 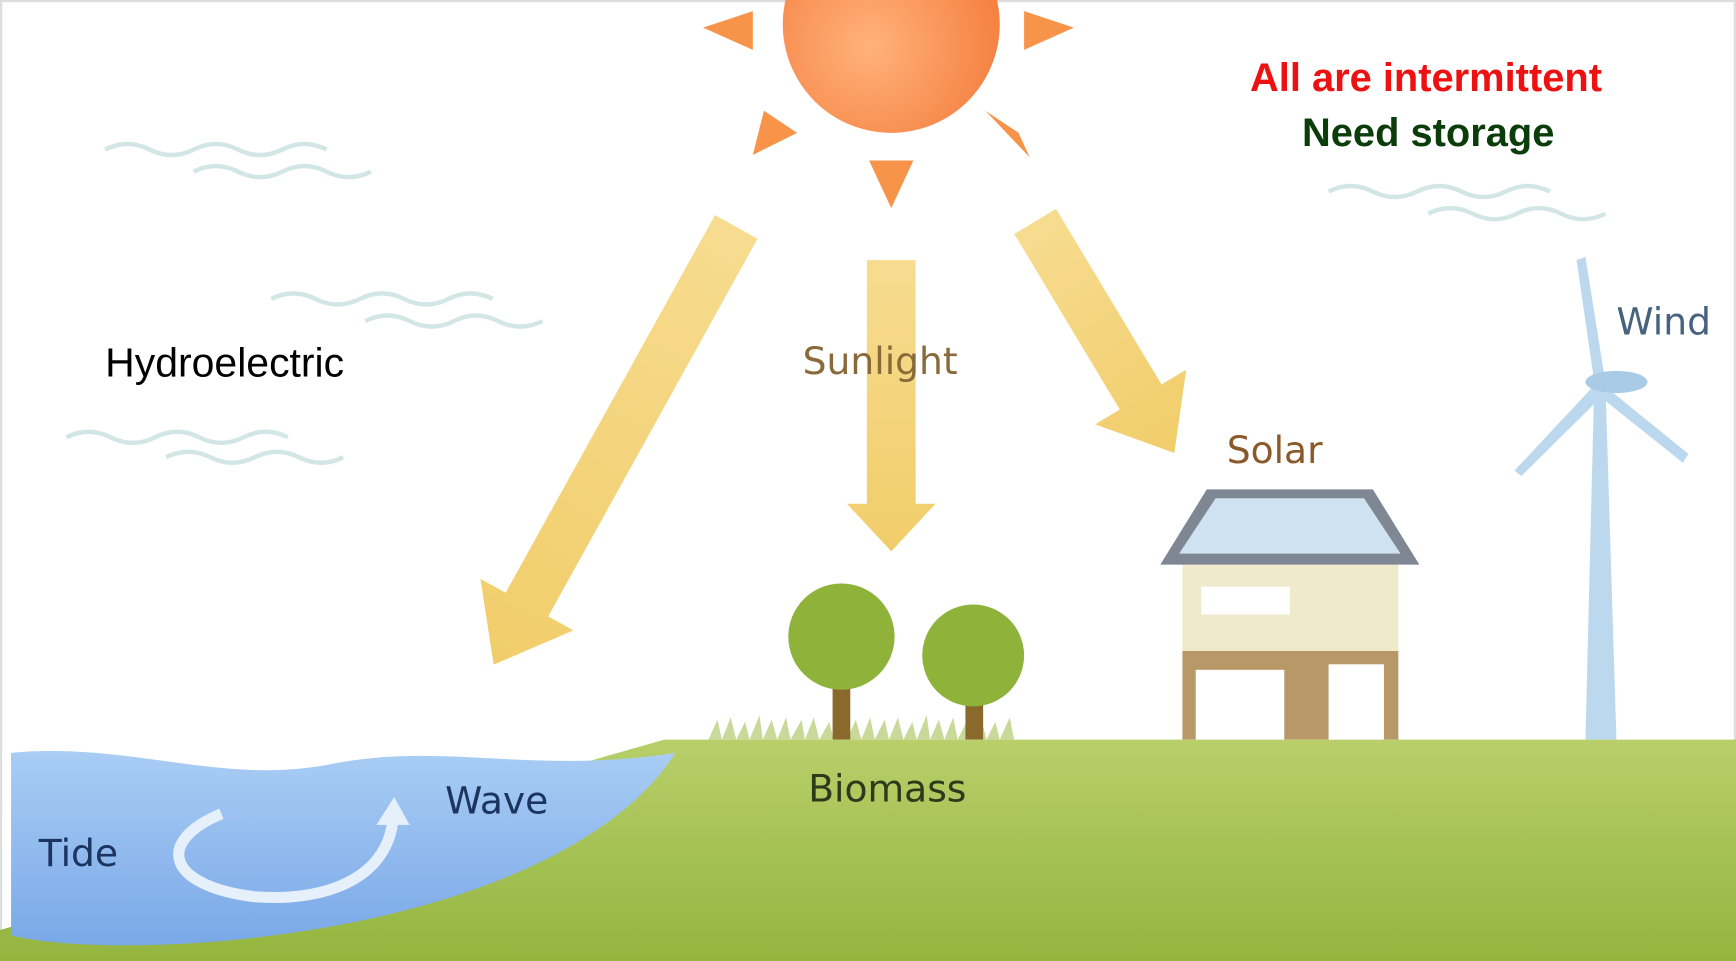 What do you see at coordinates (1601, 498) in the screenshot?
I see `wind-turbine` at bounding box center [1601, 498].